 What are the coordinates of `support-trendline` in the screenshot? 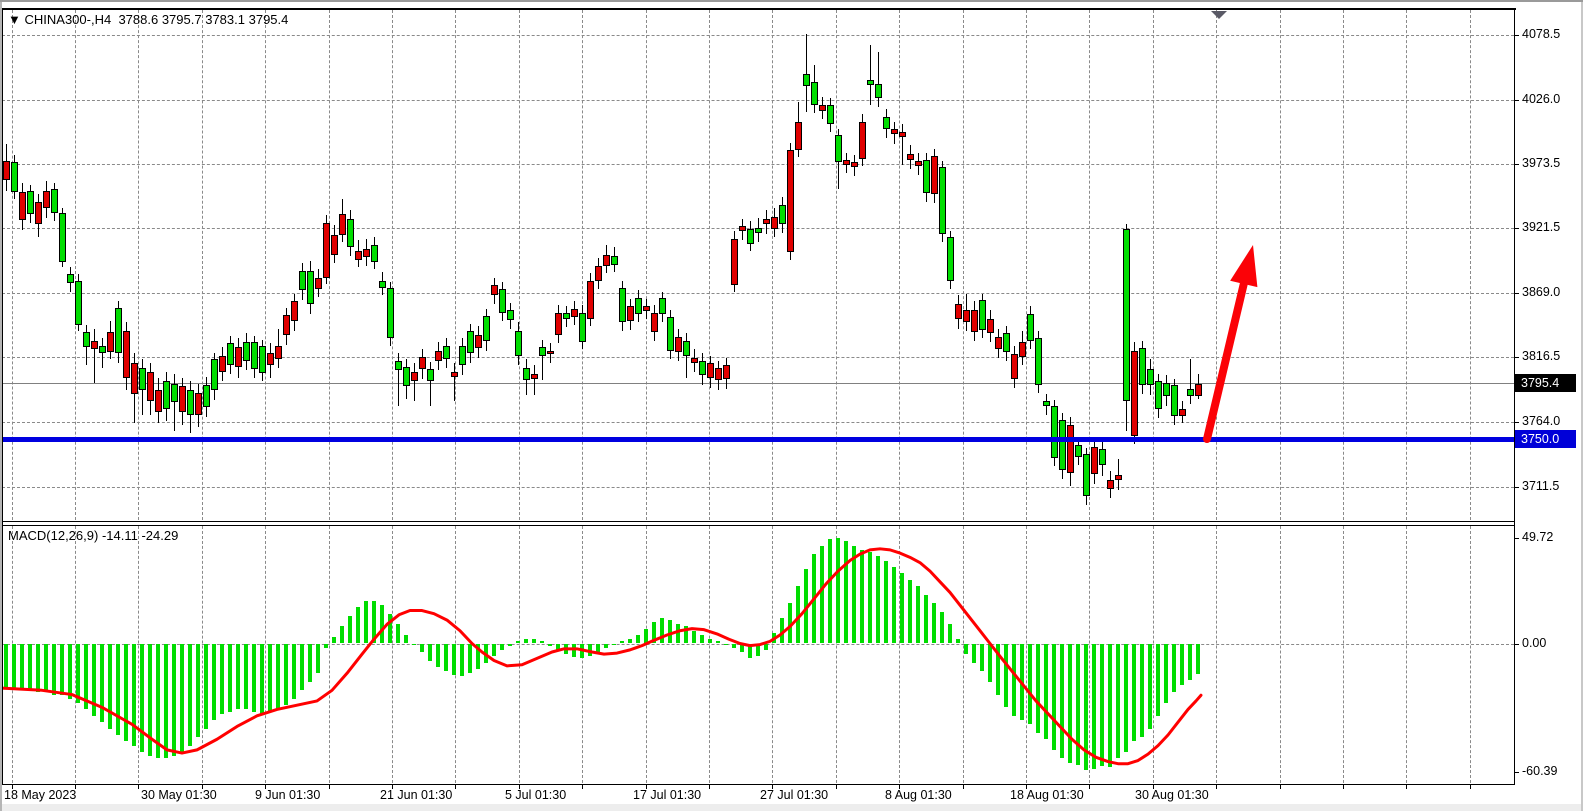 It's located at (758, 440).